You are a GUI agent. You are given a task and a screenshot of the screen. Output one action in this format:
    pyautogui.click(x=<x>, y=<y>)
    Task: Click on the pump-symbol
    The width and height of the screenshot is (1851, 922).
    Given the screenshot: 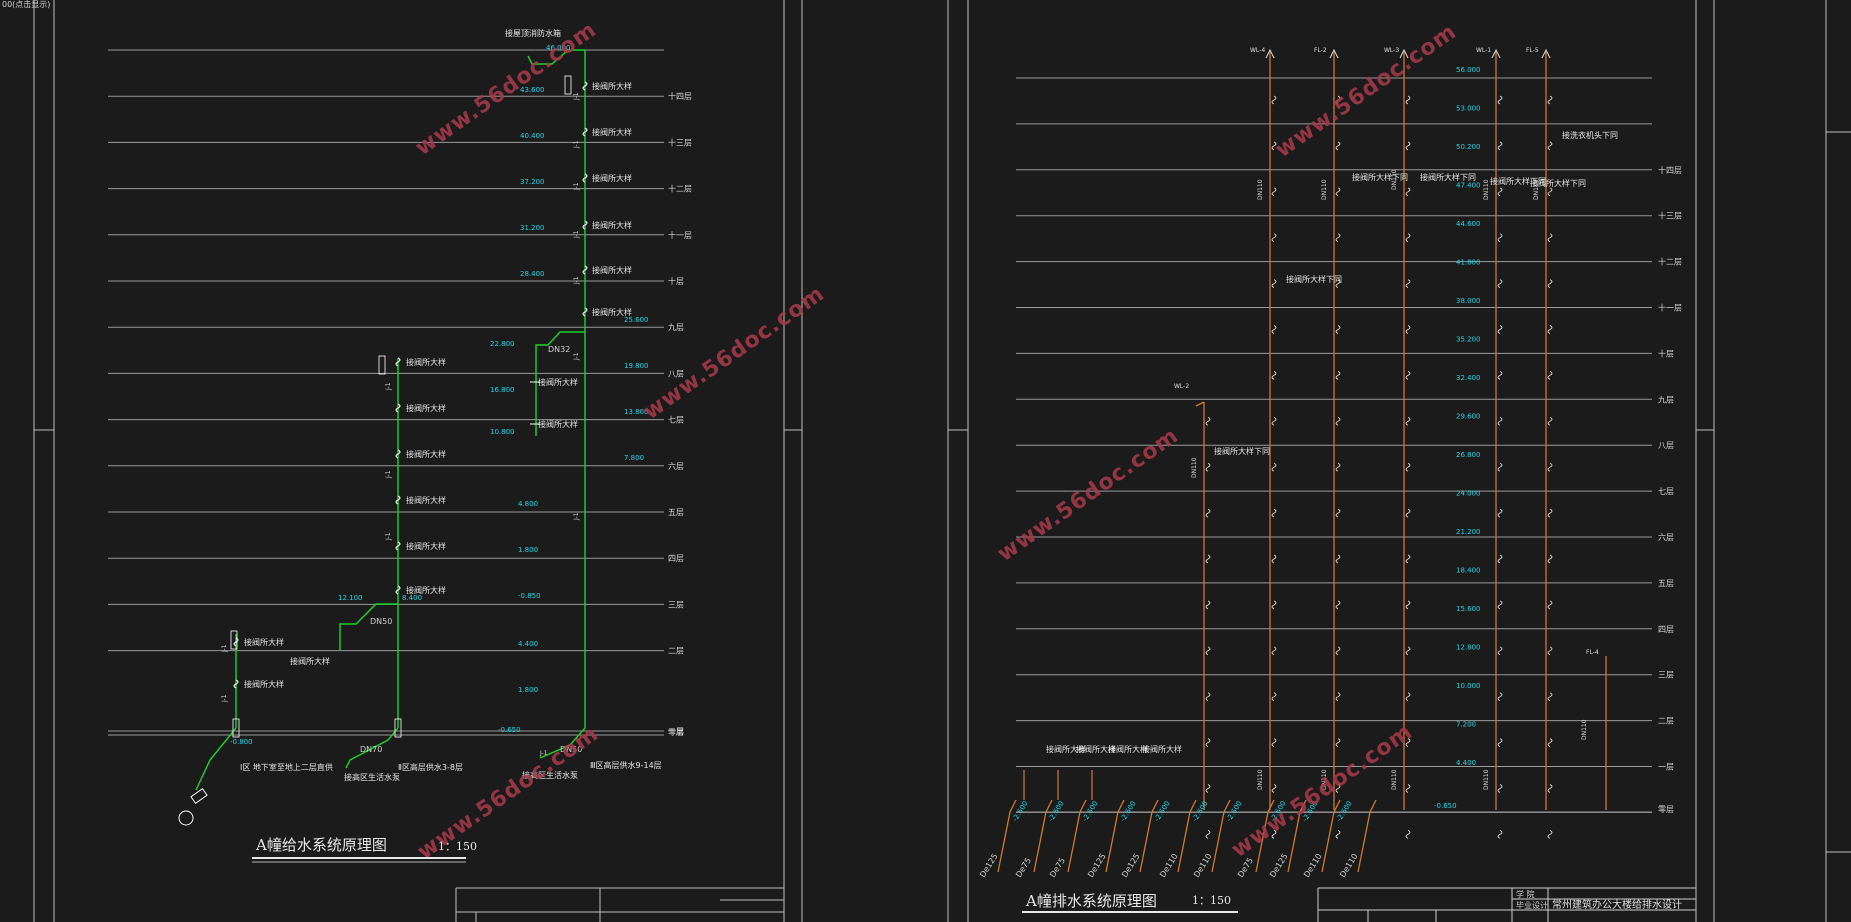 What is the action you would take?
    pyautogui.click(x=199, y=796)
    